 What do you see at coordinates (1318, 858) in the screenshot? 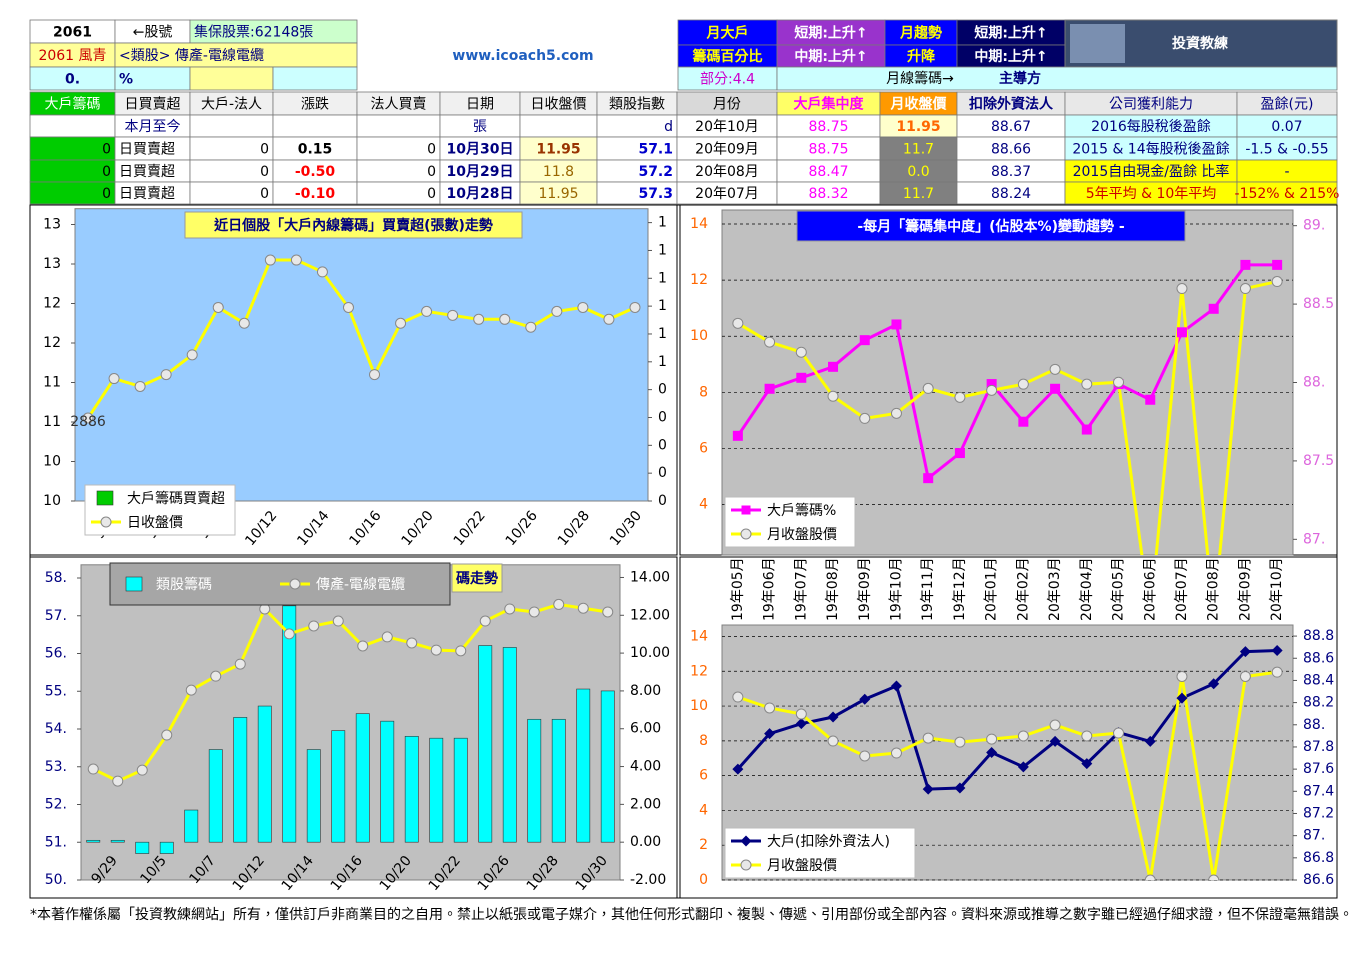
I see `y2-tick-label: 86.8` at bounding box center [1318, 858].